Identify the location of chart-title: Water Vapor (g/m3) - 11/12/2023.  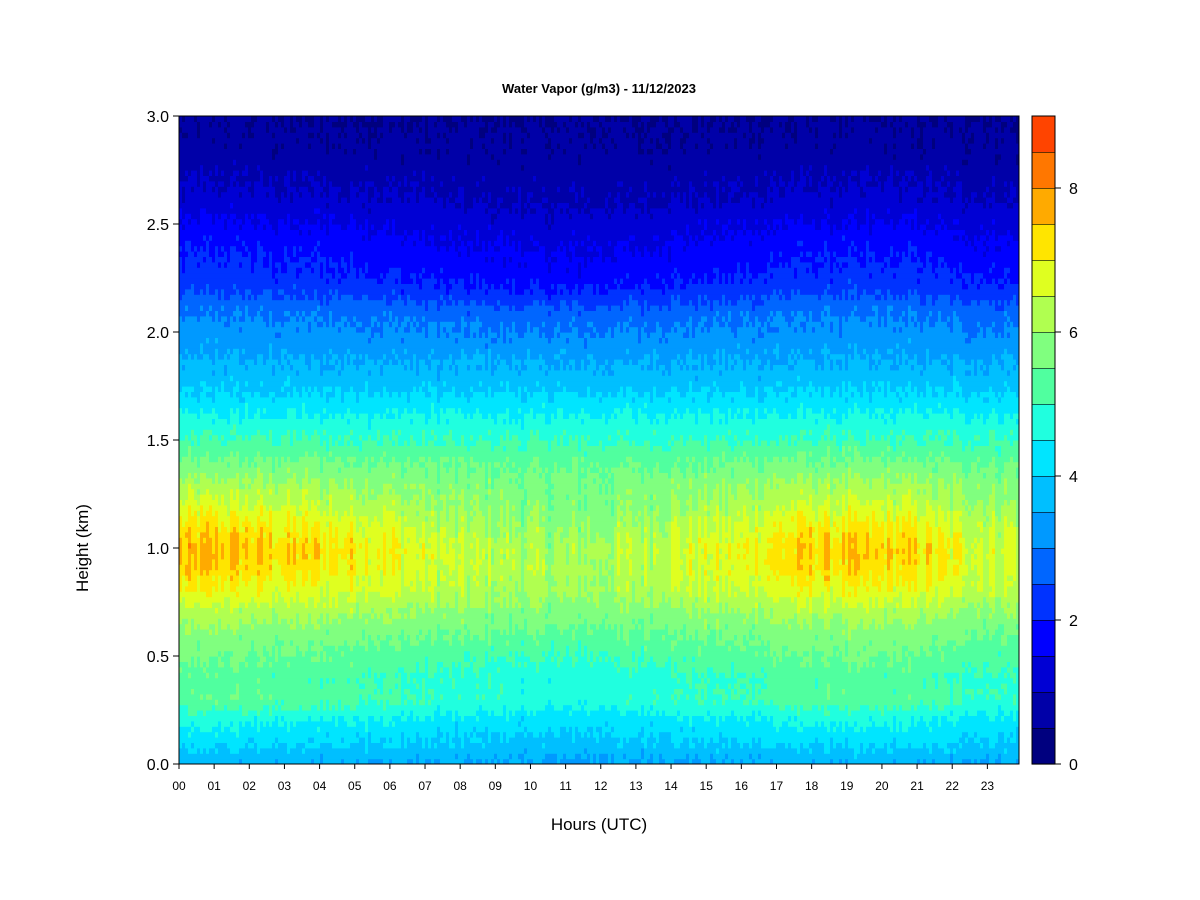
(599, 88).